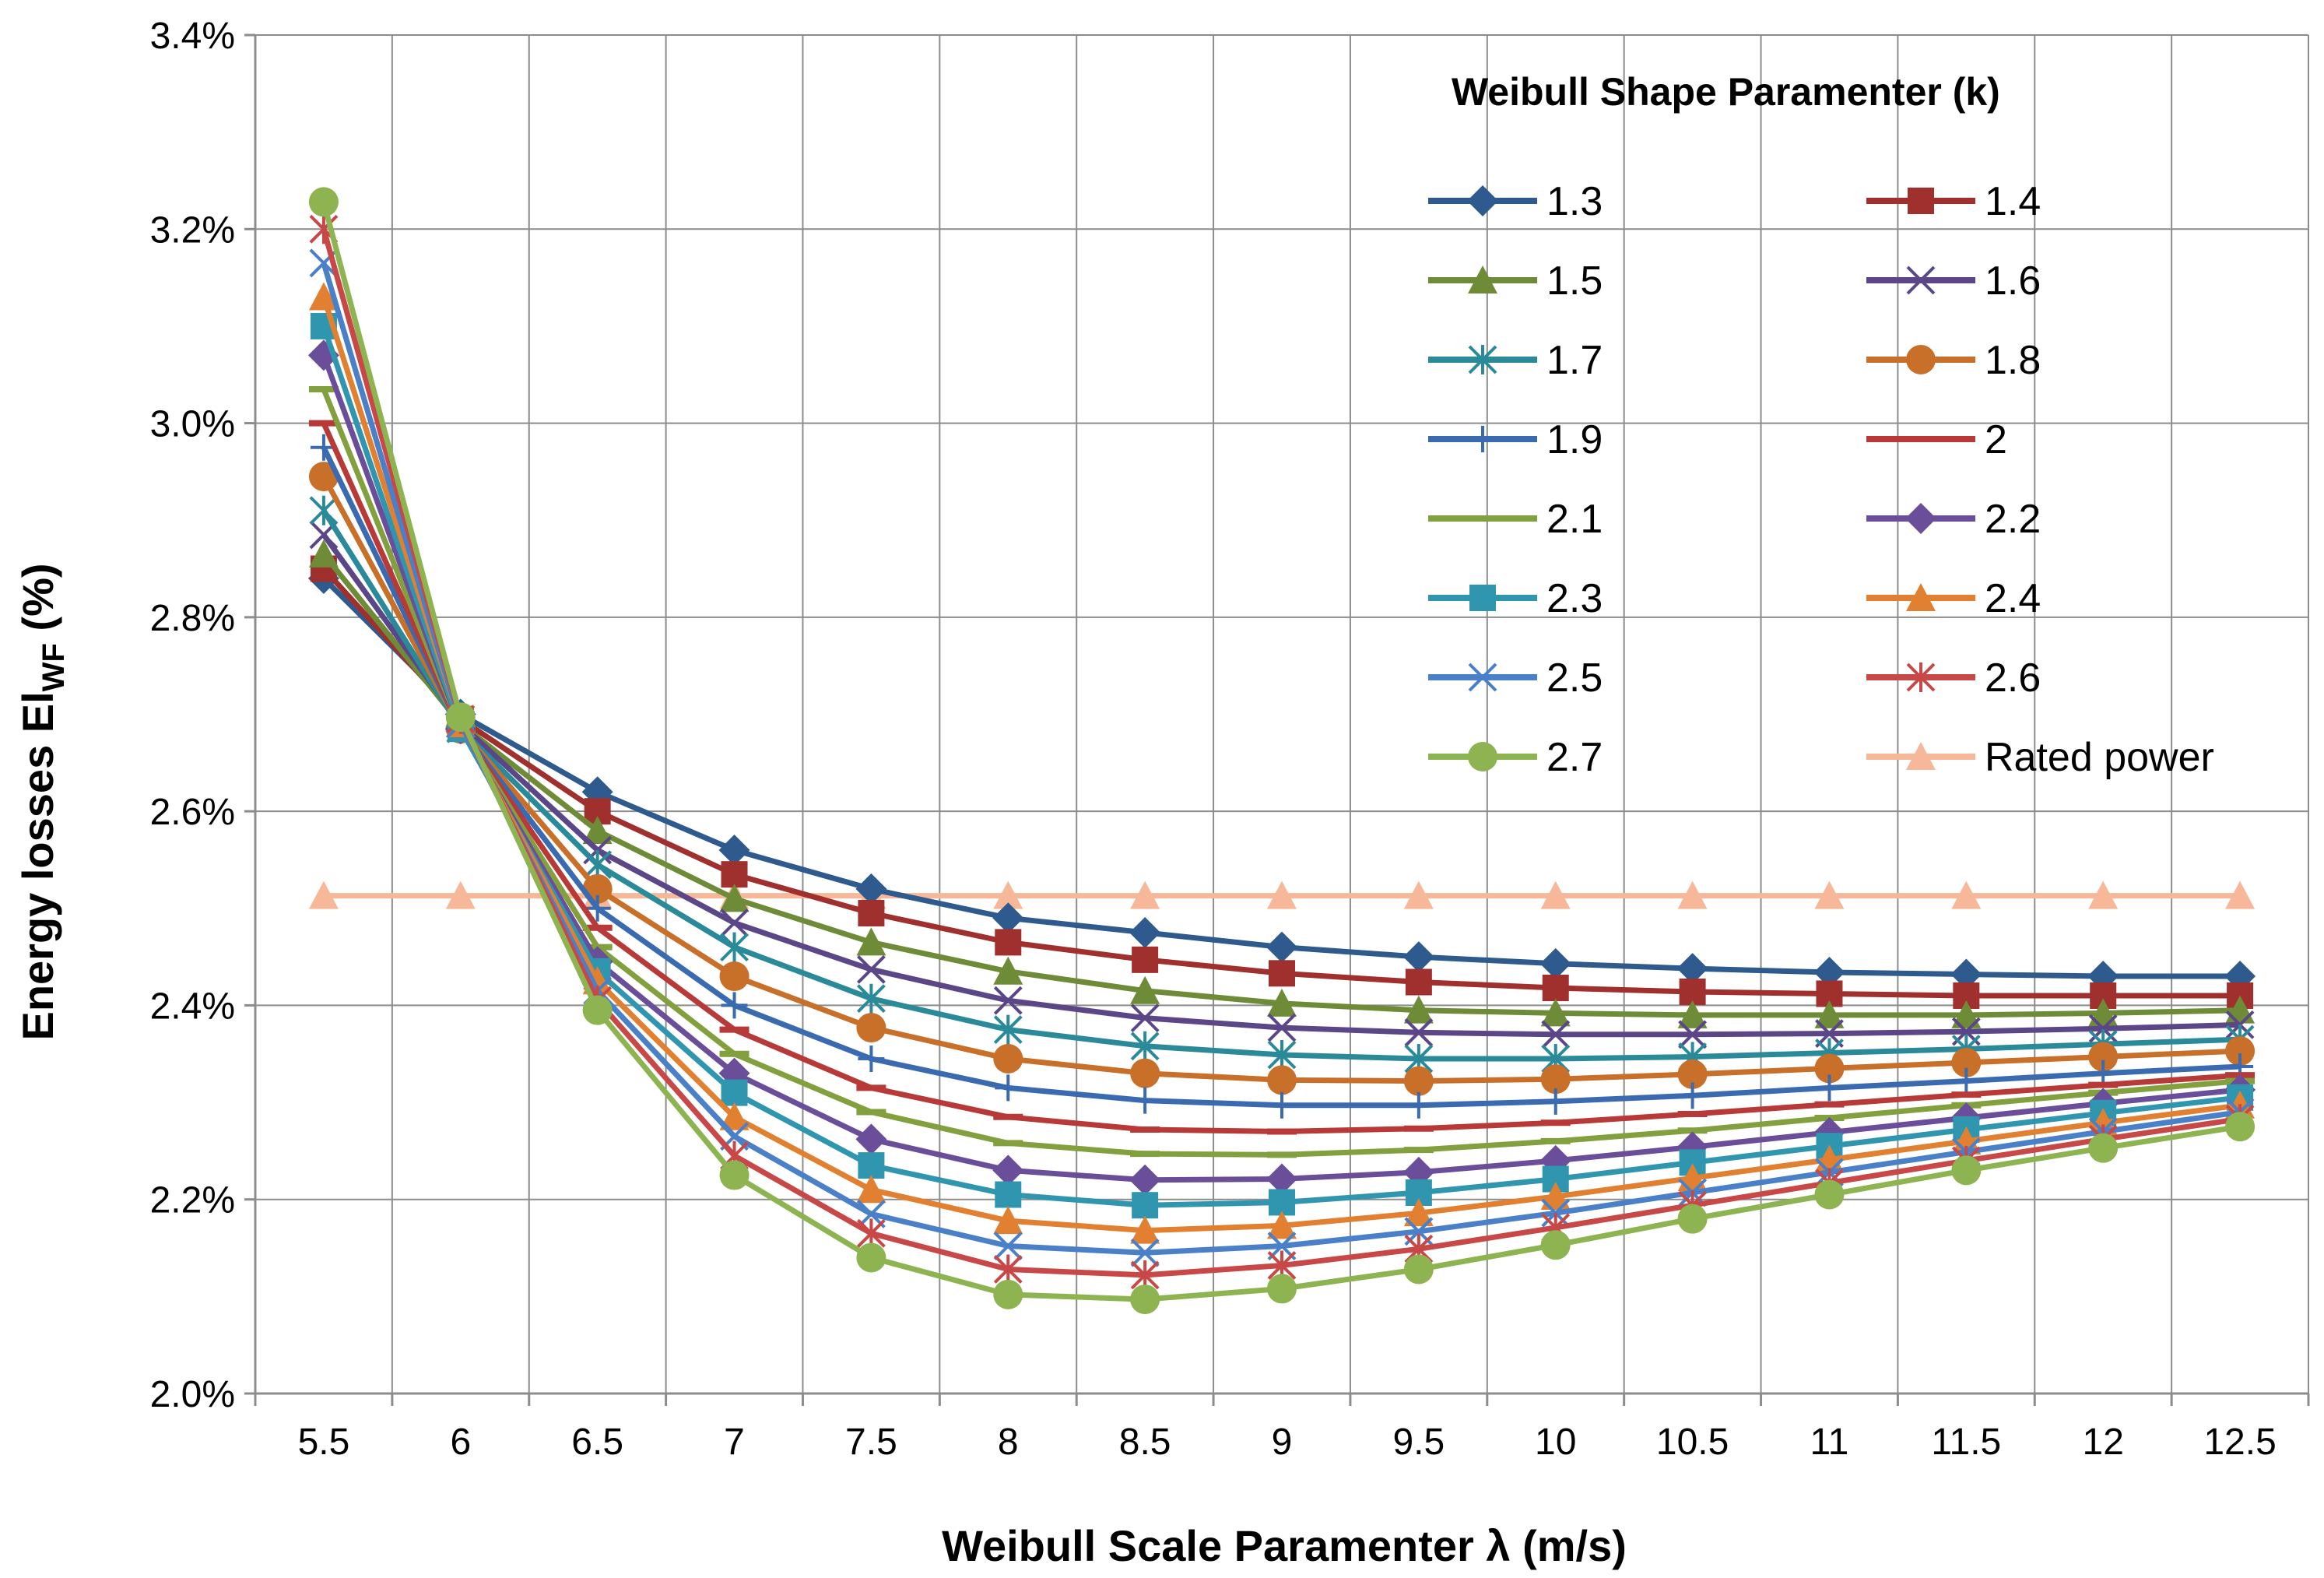  What do you see at coordinates (1515, 202) in the screenshot?
I see `legend-item: 1.3` at bounding box center [1515, 202].